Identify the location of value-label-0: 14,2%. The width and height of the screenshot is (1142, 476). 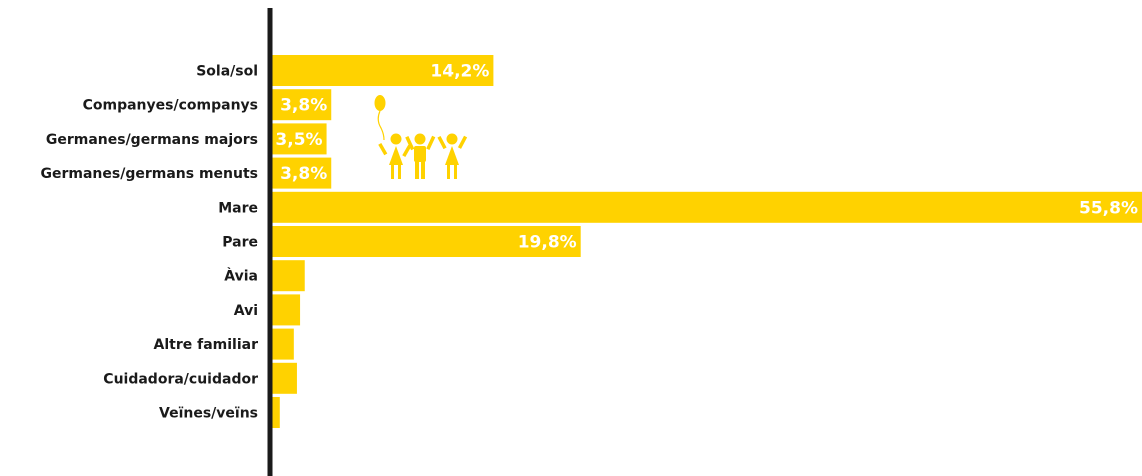
(459, 72).